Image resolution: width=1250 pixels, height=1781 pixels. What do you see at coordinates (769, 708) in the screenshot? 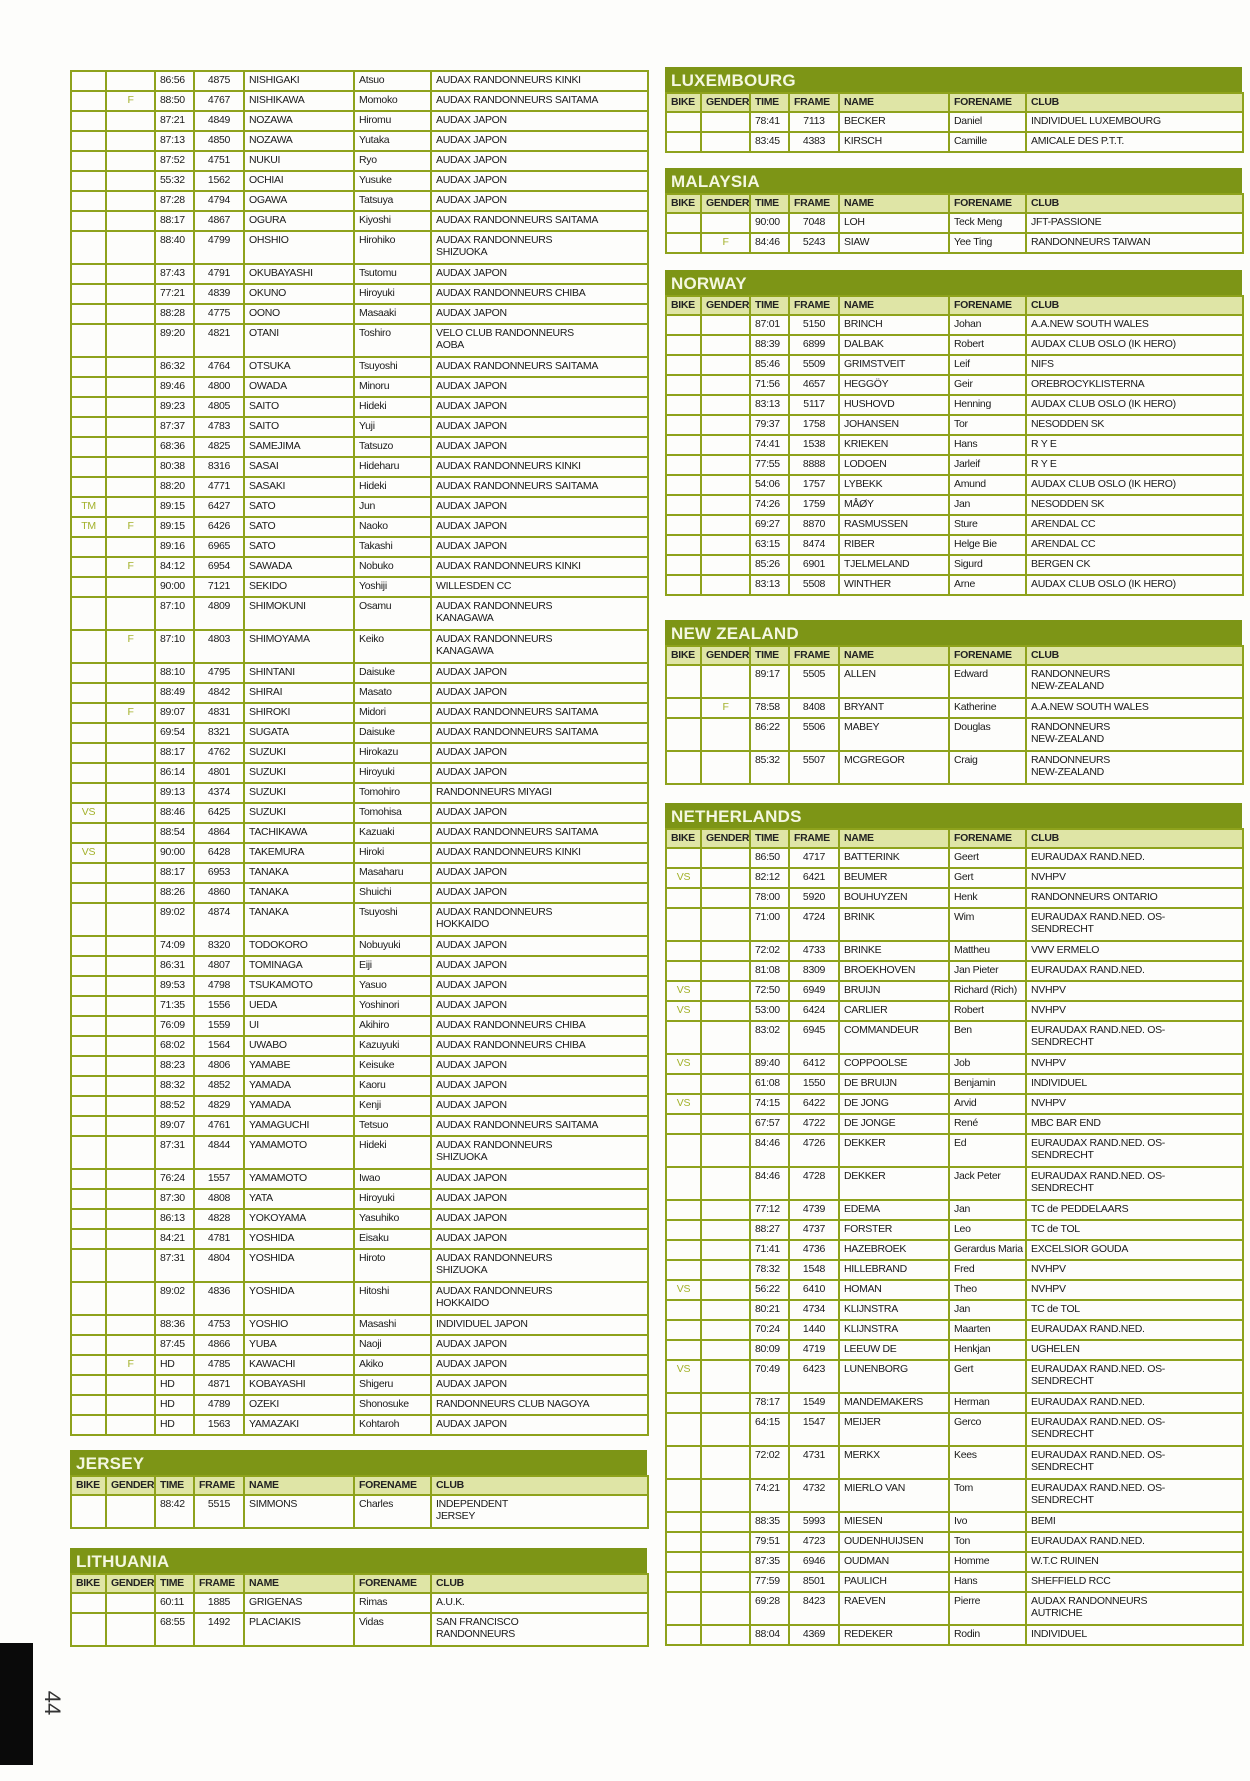
I see `cell-time: 78:58` at bounding box center [769, 708].